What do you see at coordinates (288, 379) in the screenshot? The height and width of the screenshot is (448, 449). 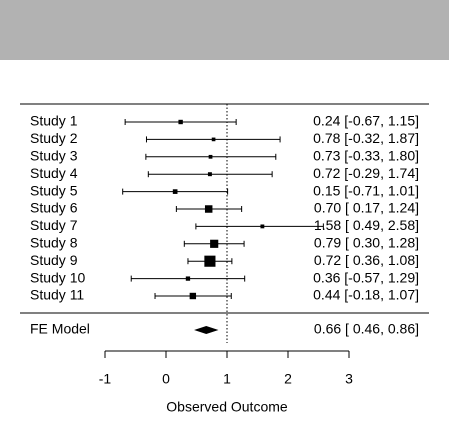 I see `x-tick-label: 2` at bounding box center [288, 379].